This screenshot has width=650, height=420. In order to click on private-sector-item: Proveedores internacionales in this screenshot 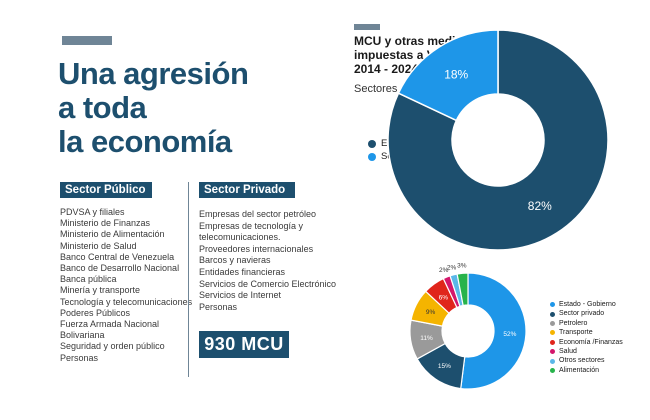, I will do `click(256, 248)`.